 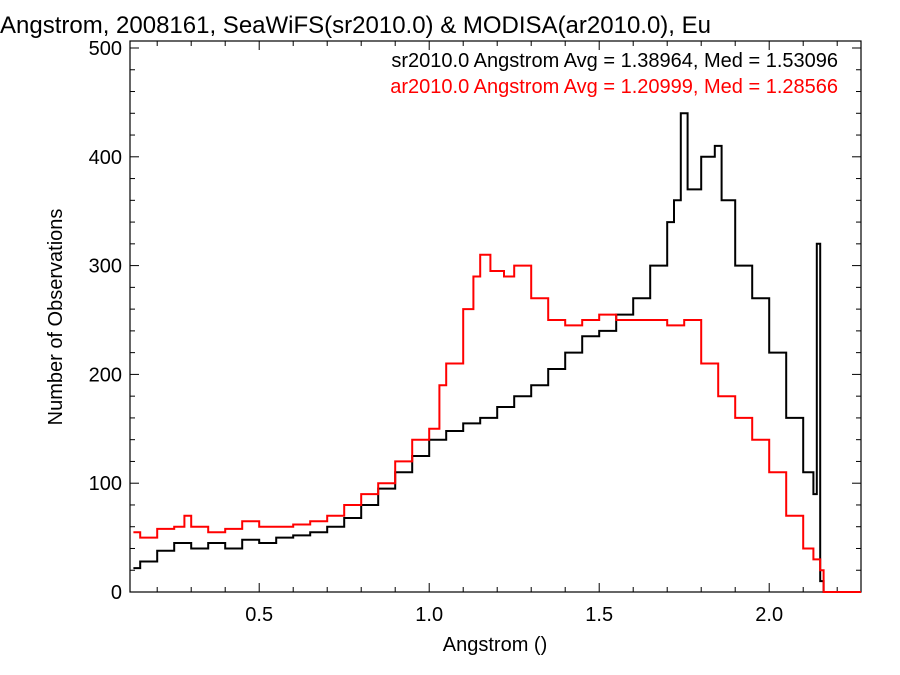 I want to click on x-tick-label: 1.5, so click(x=599, y=615).